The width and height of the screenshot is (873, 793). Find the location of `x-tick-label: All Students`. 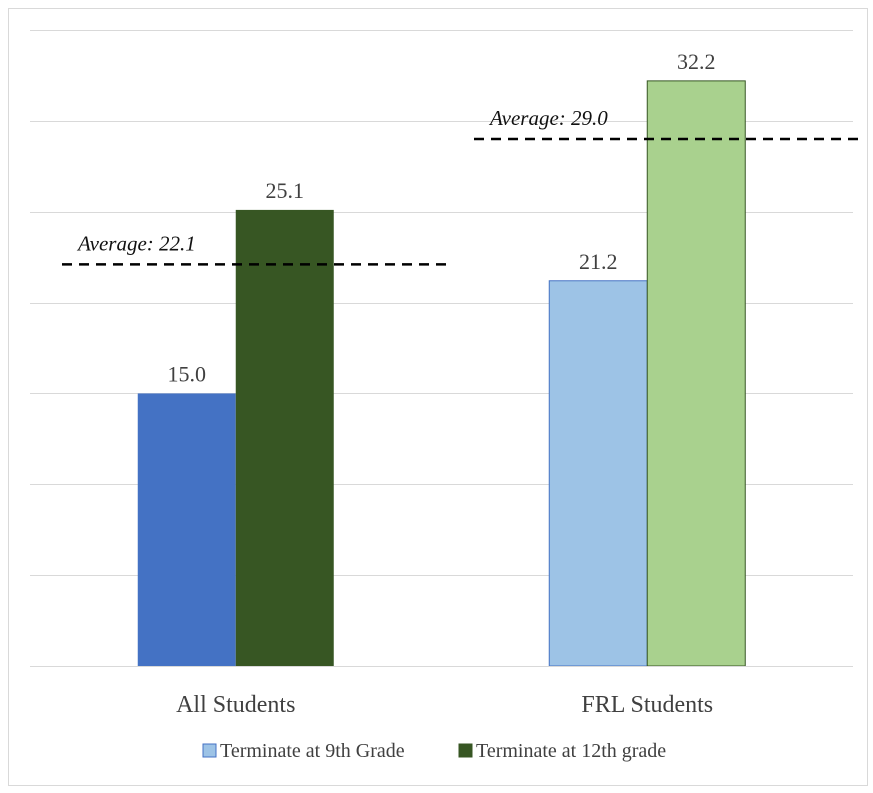

x-tick-label: All Students is located at coordinates (235, 705).